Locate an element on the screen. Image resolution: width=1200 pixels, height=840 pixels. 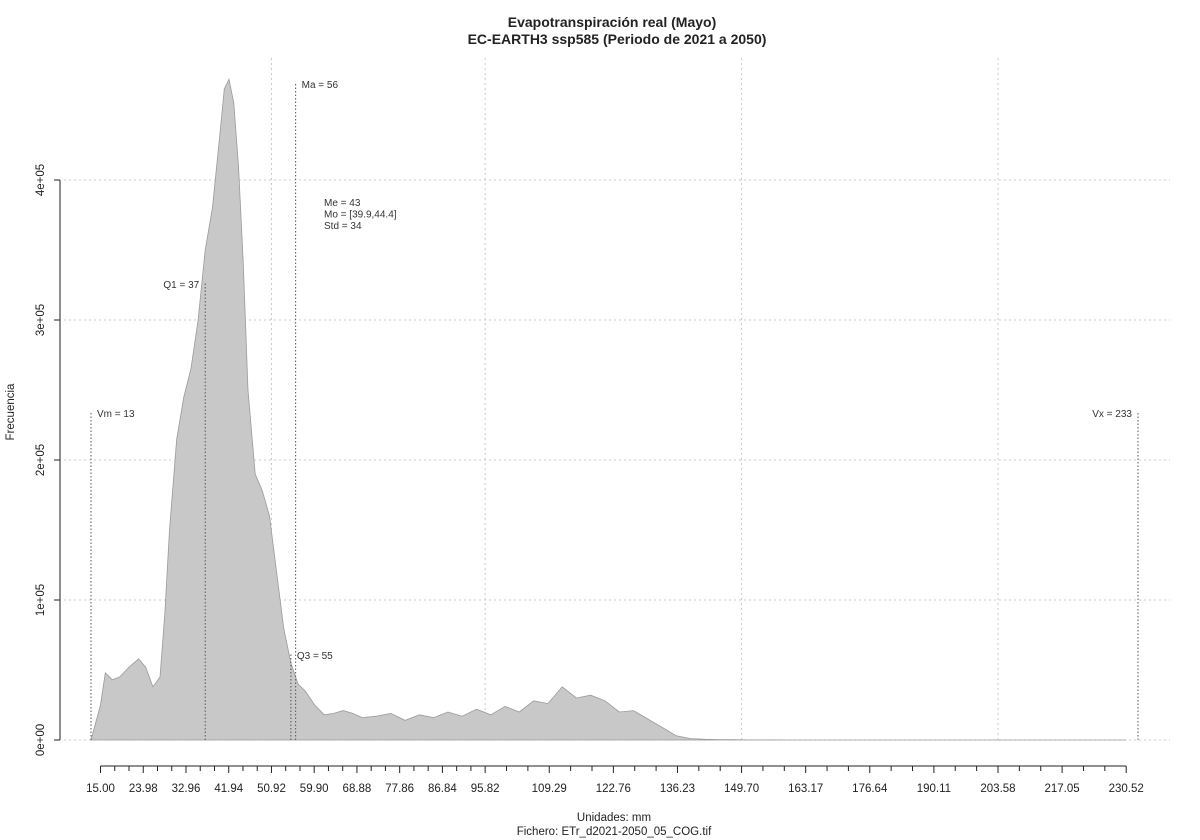
x-tick-label: 23.98 is located at coordinates (143, 789).